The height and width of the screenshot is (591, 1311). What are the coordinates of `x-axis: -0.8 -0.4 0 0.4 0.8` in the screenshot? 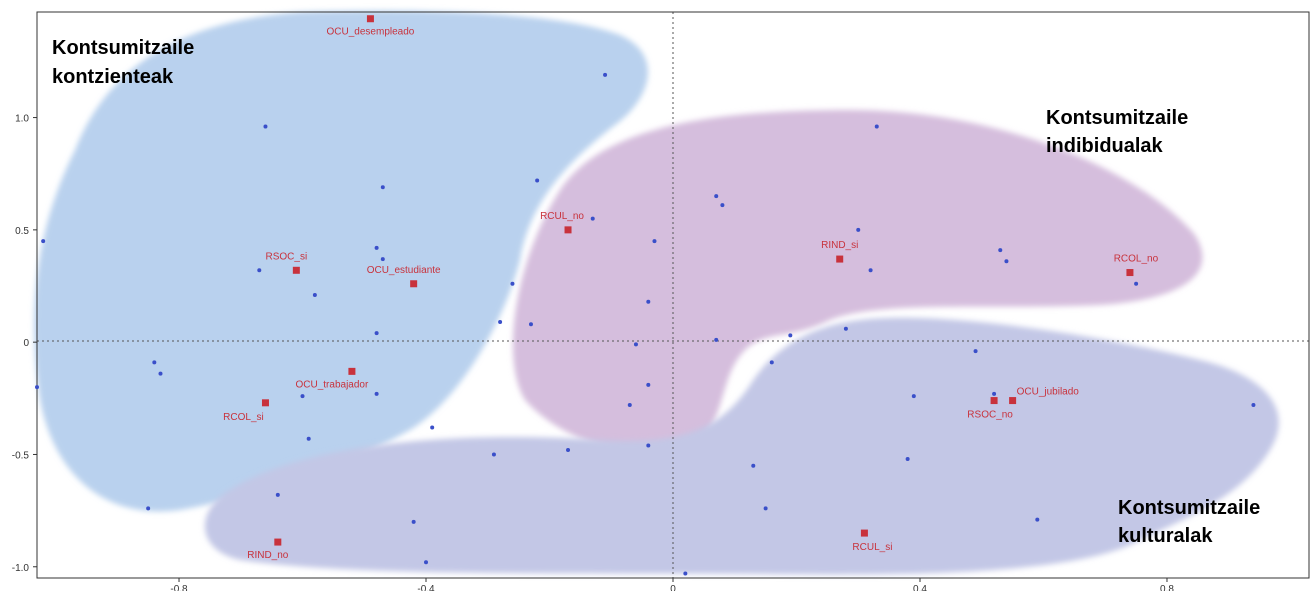 It's located at (672, 584).